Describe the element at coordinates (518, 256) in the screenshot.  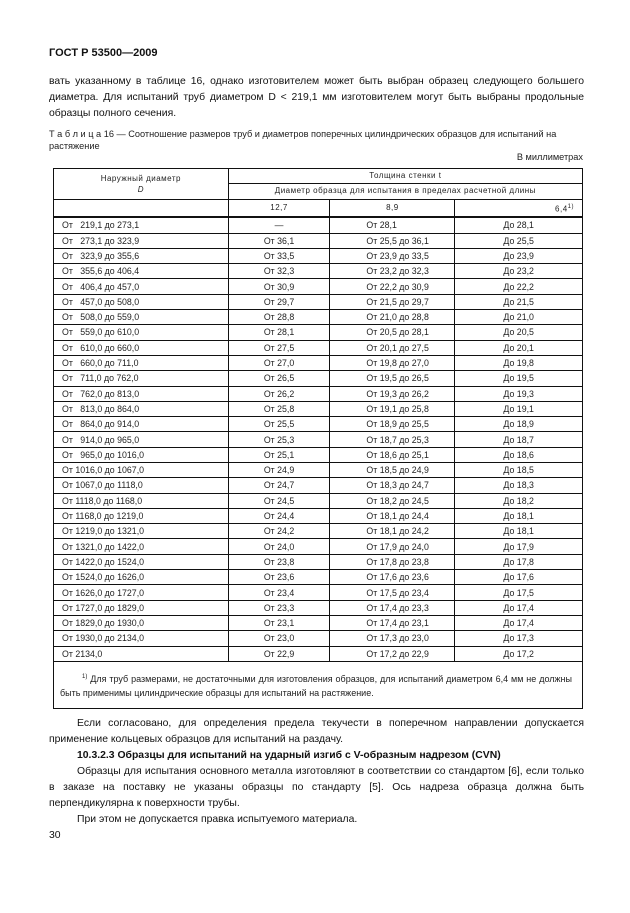
I see `table-cell: До 23,9` at that location.